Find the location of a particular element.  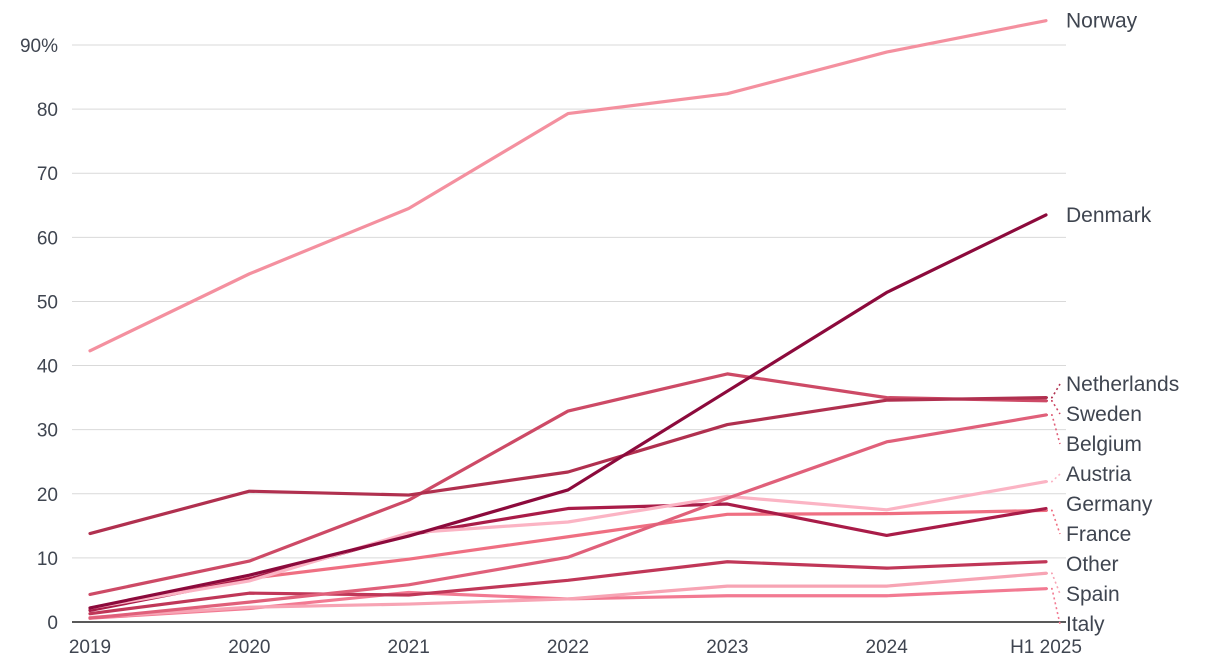

x-axis-ticks: 2019 2020 2021 2022 2023 2024 H1 2025 is located at coordinates (575, 647).